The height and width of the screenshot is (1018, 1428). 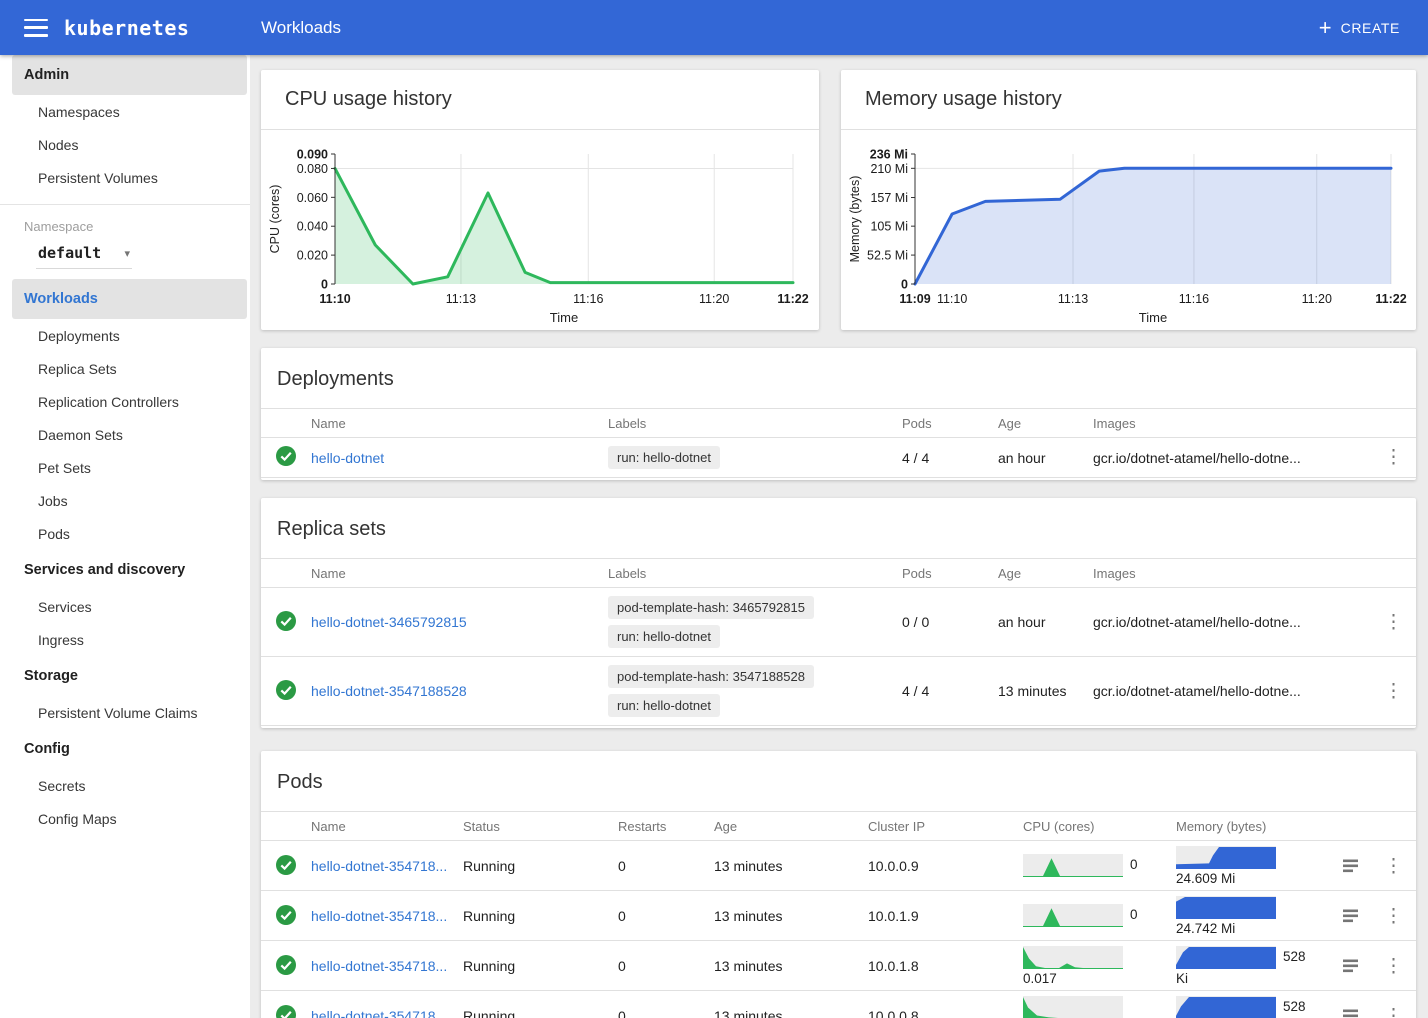 I want to click on pod-restarts: 0, so click(x=622, y=1013).